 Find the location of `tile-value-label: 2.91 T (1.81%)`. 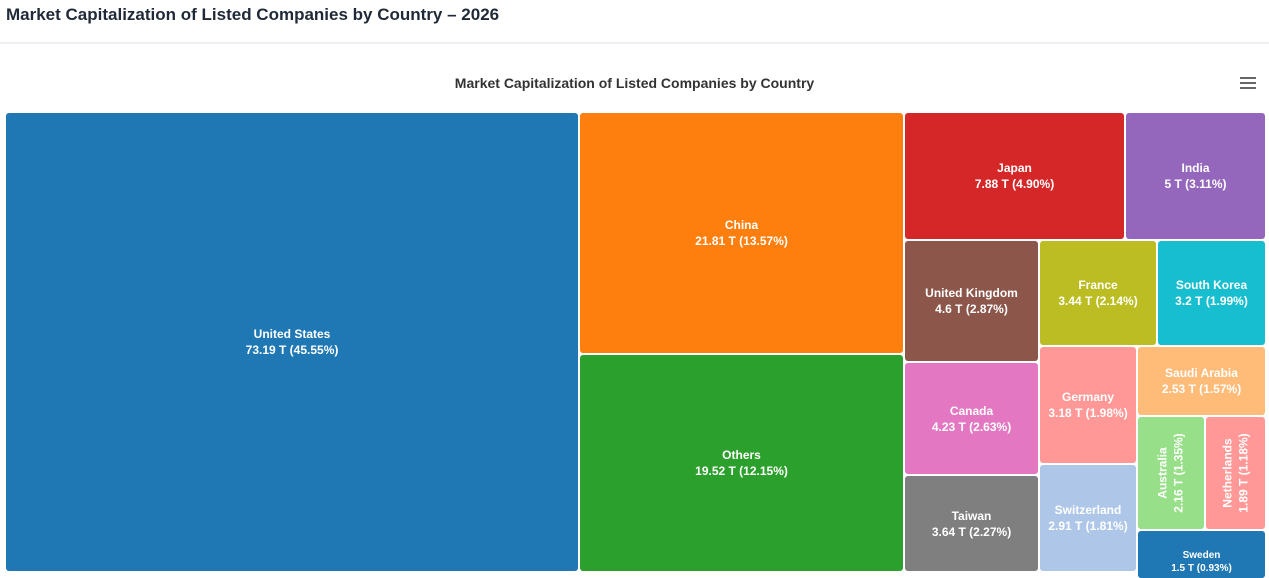

tile-value-label: 2.91 T (1.81%) is located at coordinates (1088, 526).